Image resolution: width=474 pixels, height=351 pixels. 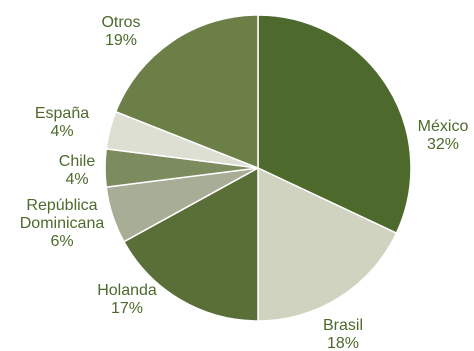 What do you see at coordinates (127, 299) in the screenshot?
I see `pie-label-holanda: Holanda 17%` at bounding box center [127, 299].